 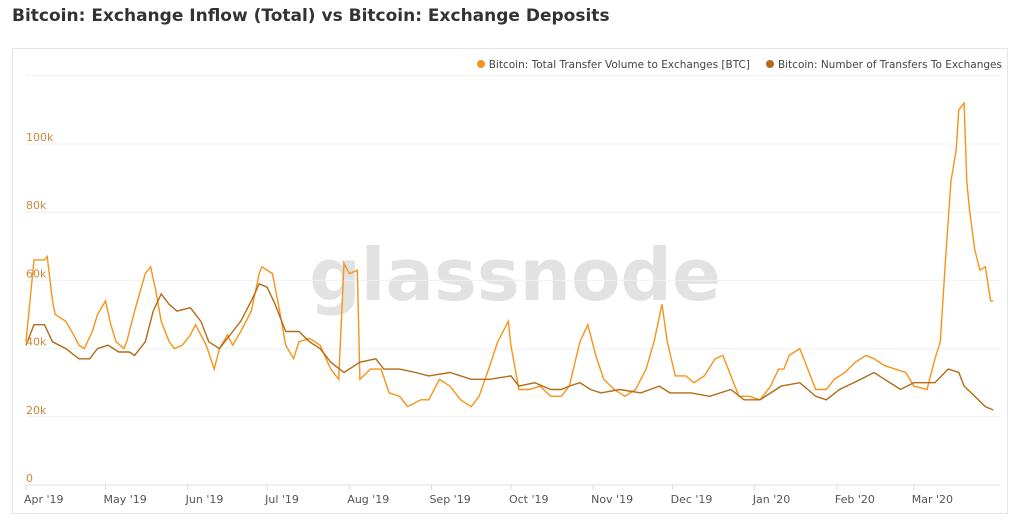 I want to click on y-tick-label: 60k, so click(x=36, y=273).